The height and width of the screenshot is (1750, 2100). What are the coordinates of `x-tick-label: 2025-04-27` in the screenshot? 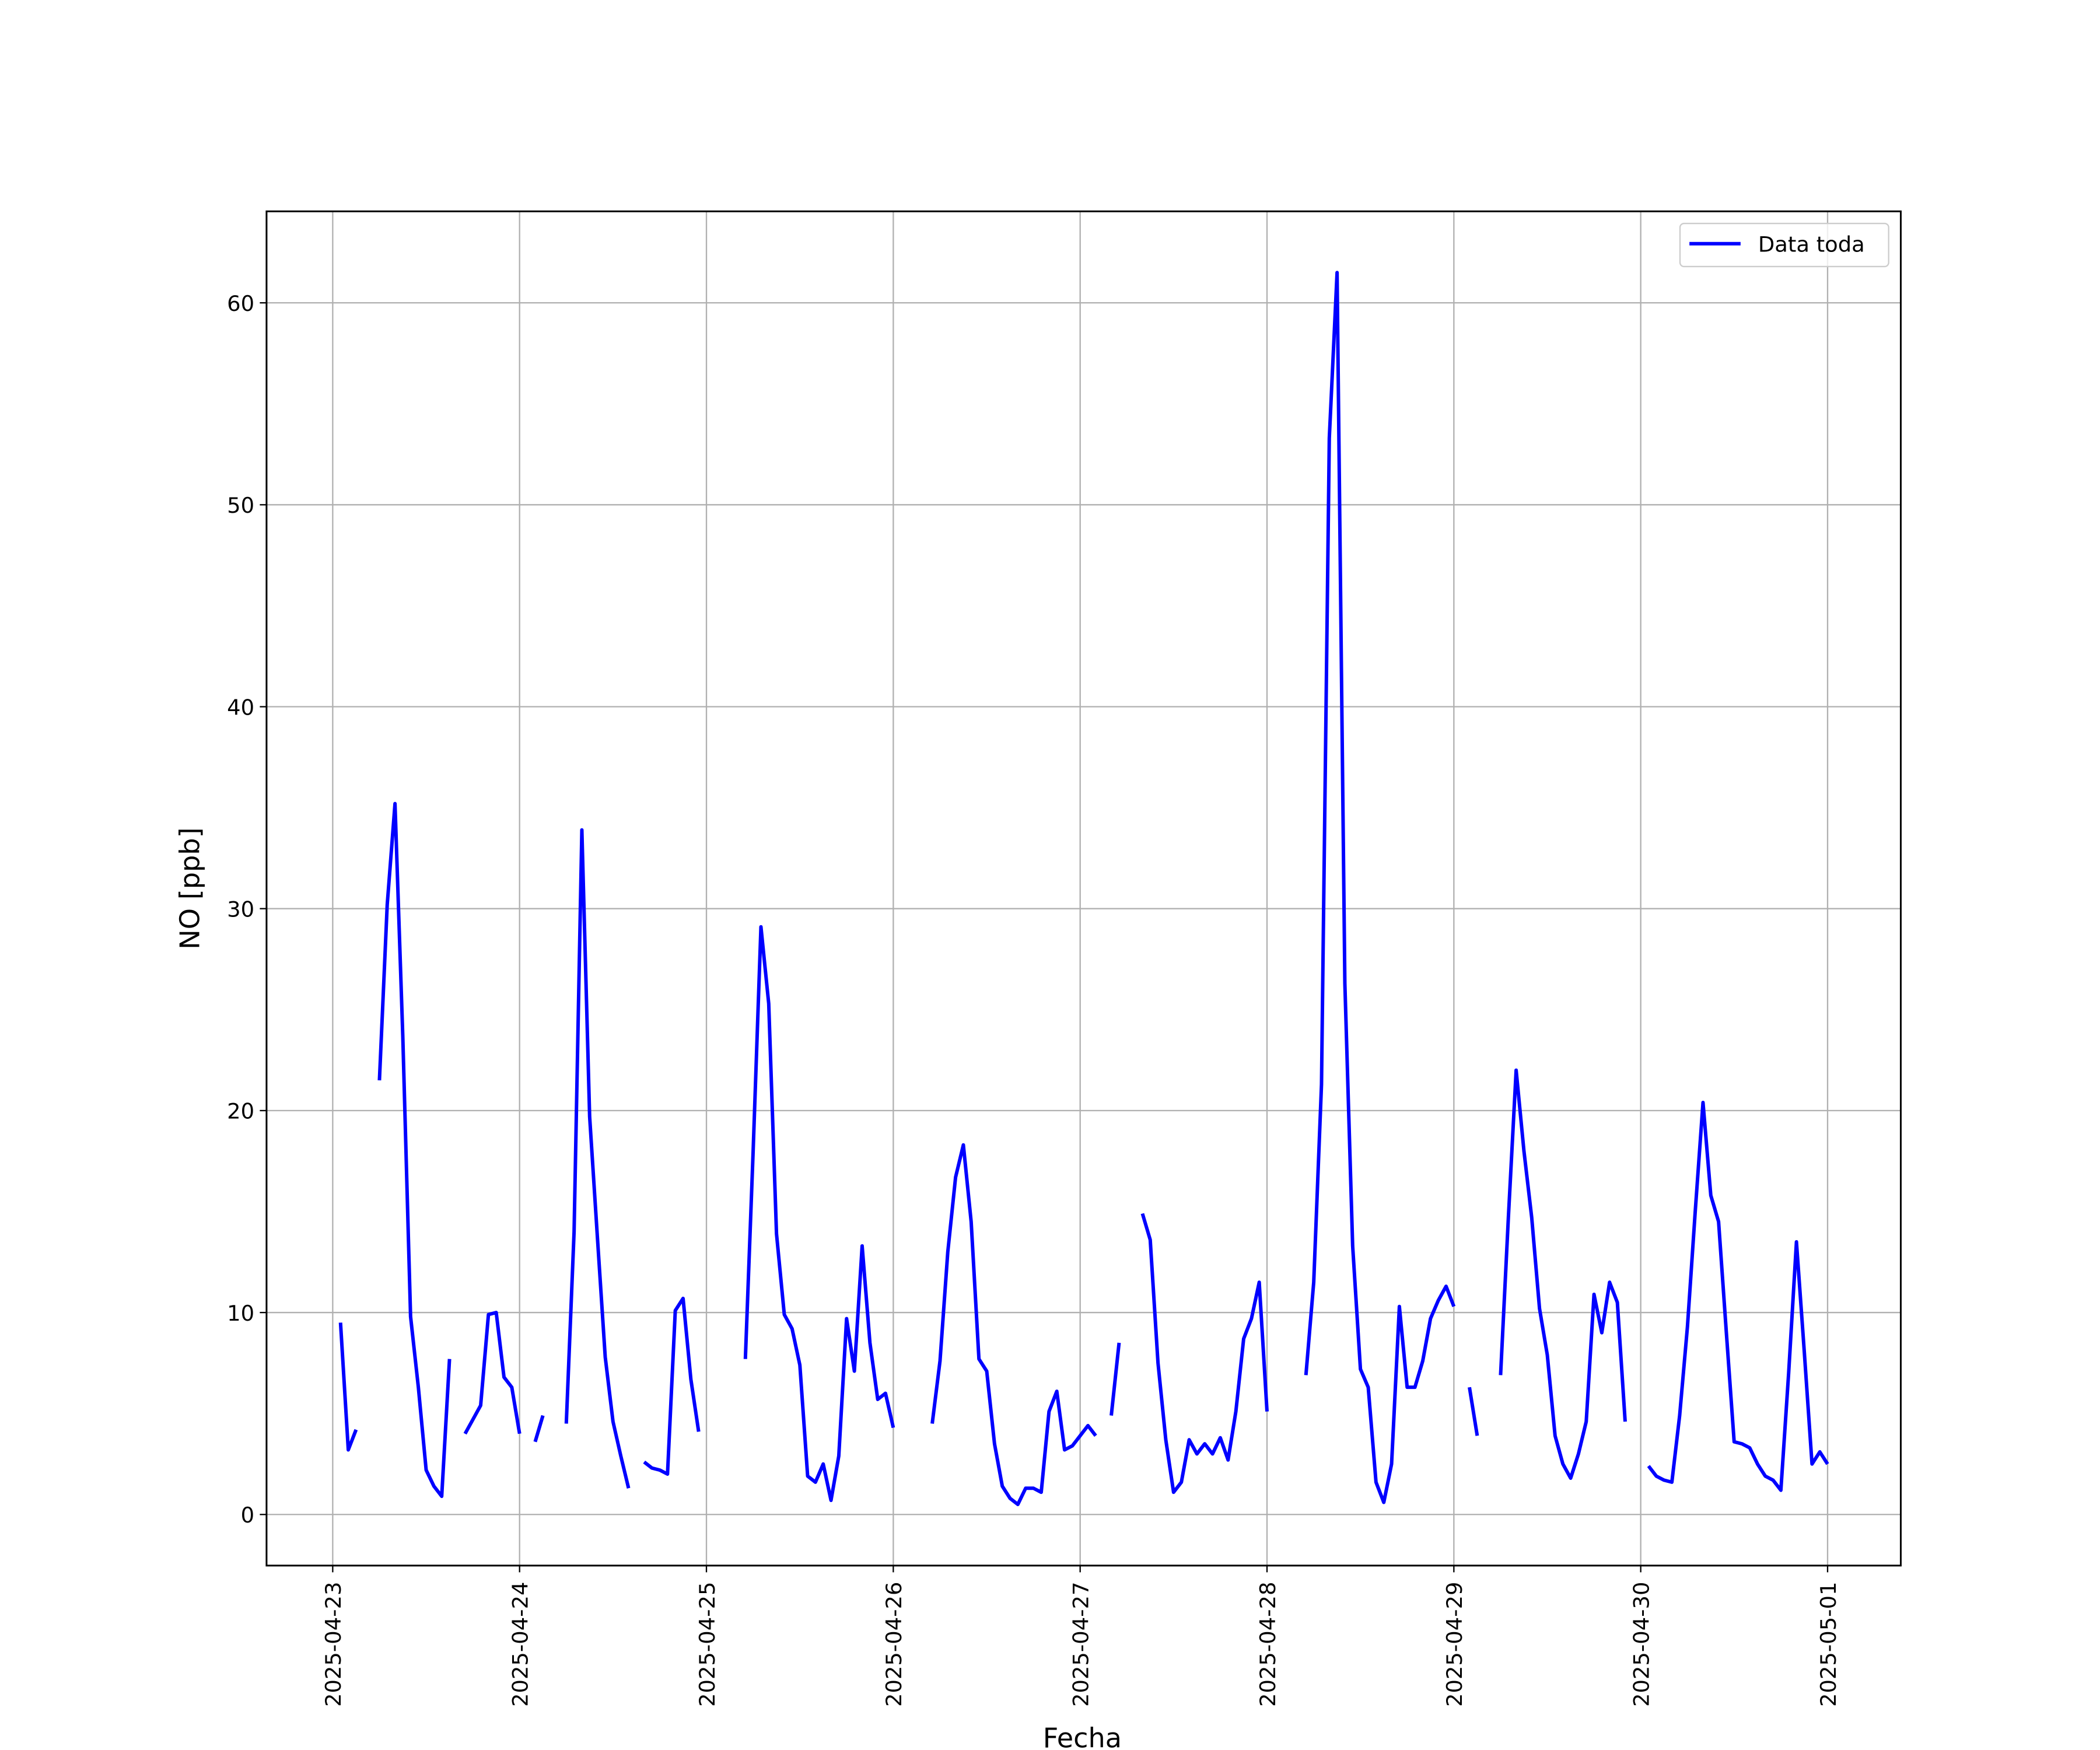 It's located at (1081, 1644).